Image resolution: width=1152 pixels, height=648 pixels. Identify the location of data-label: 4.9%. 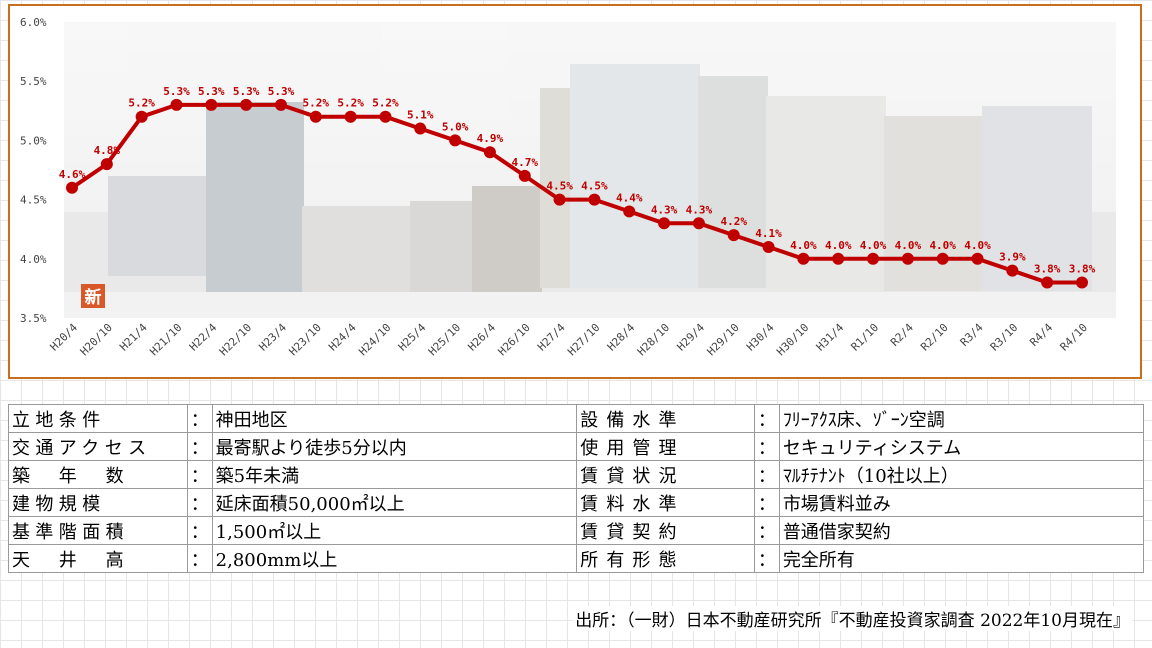
(490, 138).